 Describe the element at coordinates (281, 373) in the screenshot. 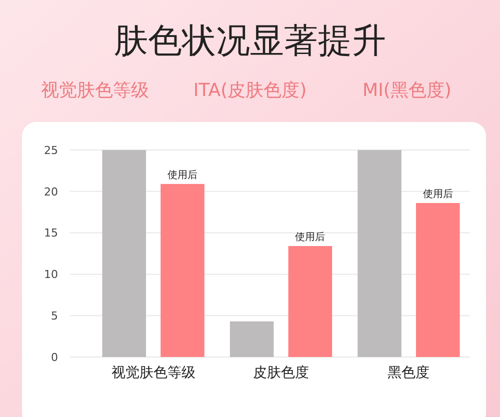

I see `x-tick-label: 皮肤色度` at that location.